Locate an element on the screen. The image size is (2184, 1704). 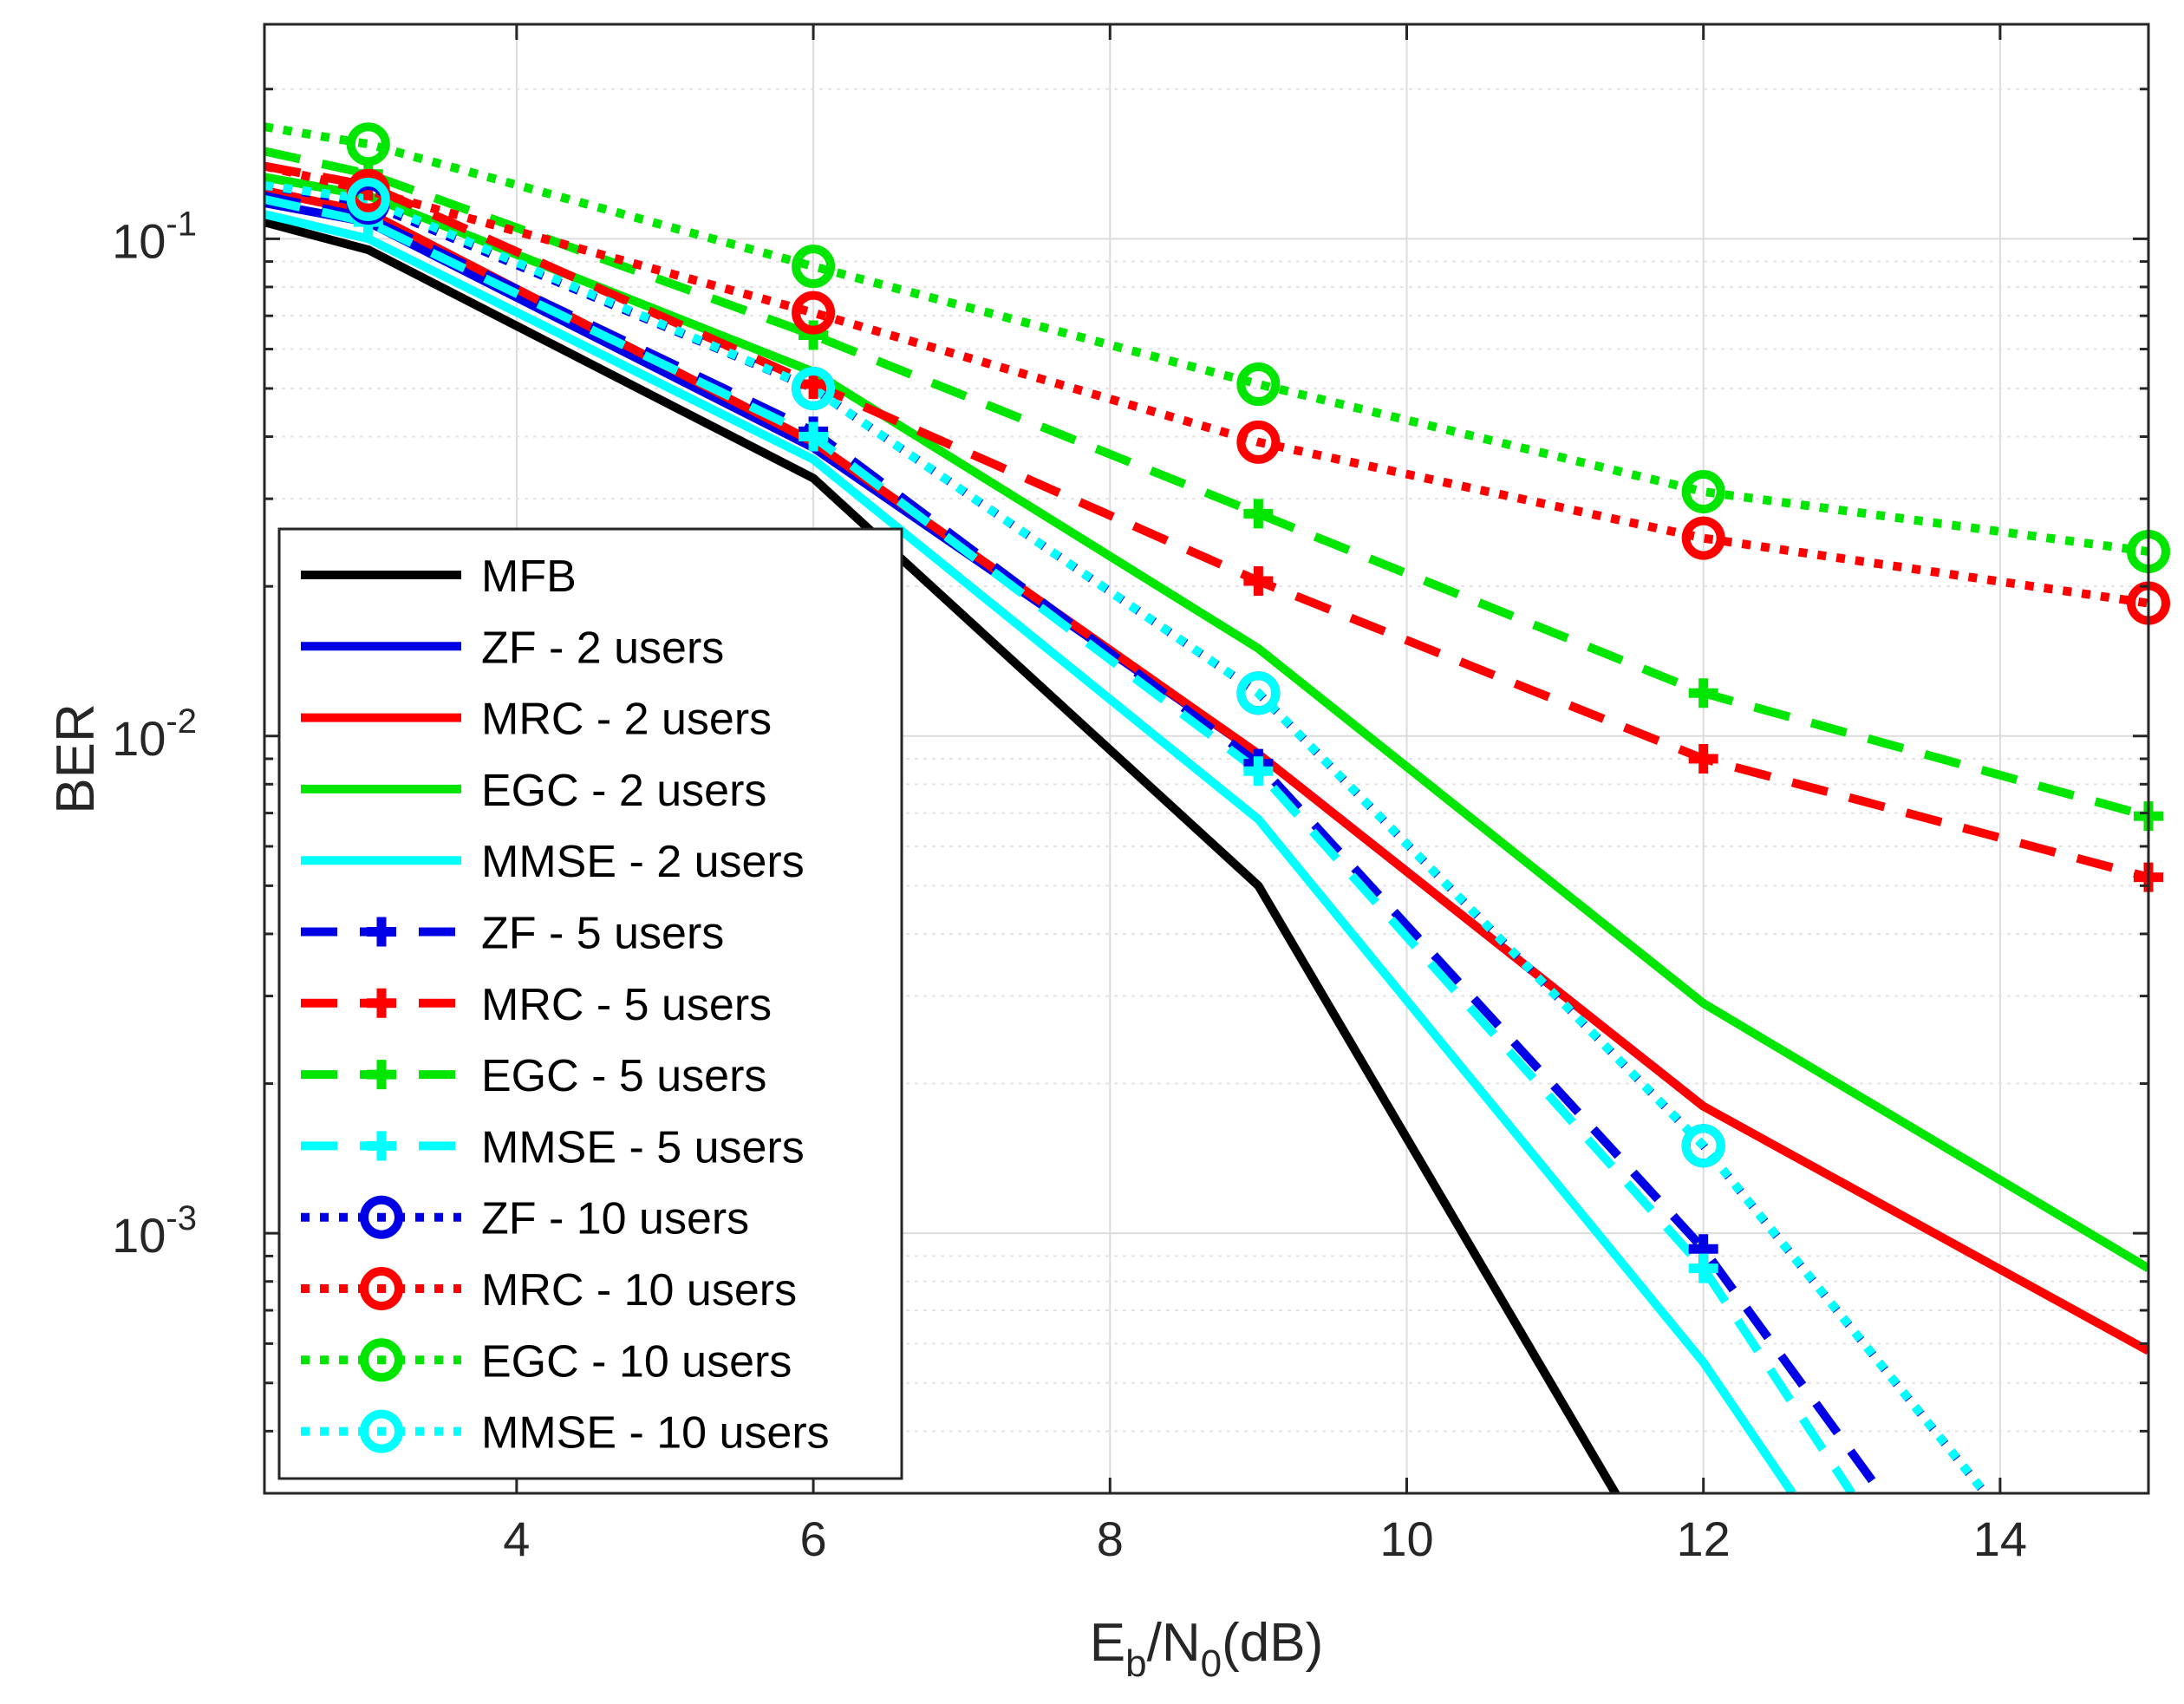
legend-entry: MMSE - 2 users is located at coordinates (553, 862).